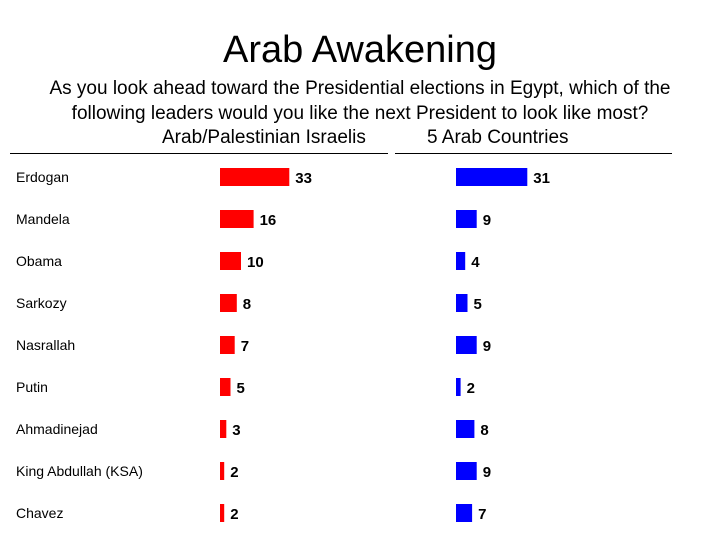 The image size is (720, 540). I want to click on category-label-chavez: Chavez, so click(39, 513).